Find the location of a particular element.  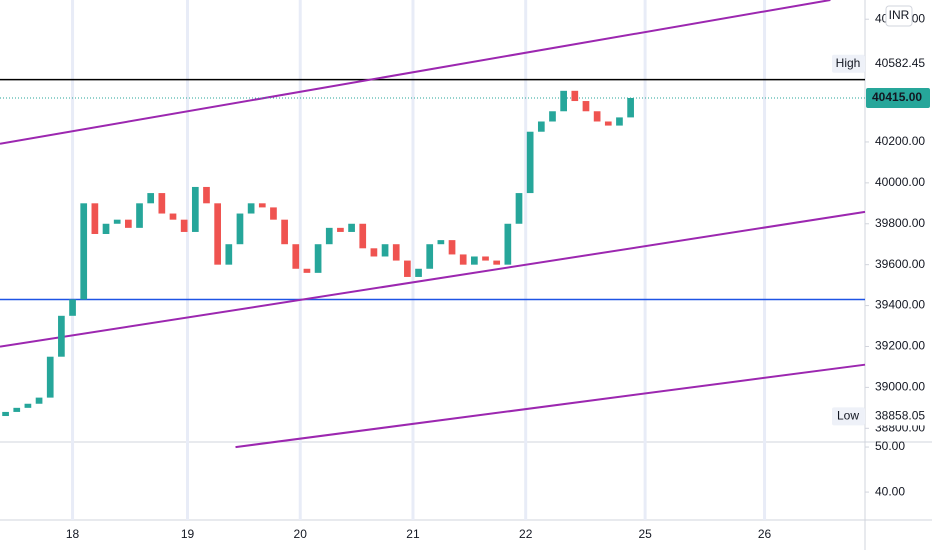

y-tick-label: 39800.00 is located at coordinates (900, 223).